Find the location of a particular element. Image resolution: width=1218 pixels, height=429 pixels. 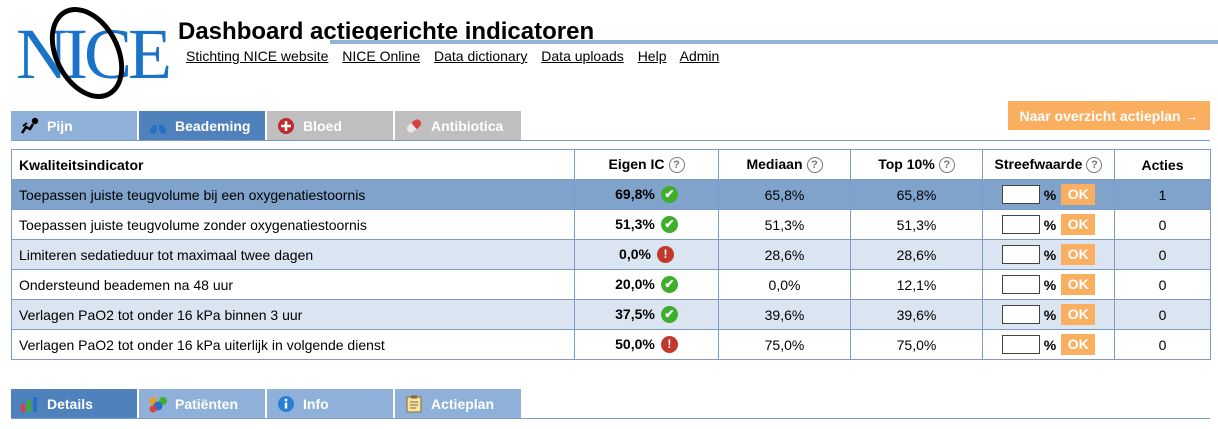

mediaan-value: 51,3% is located at coordinates (784, 224).